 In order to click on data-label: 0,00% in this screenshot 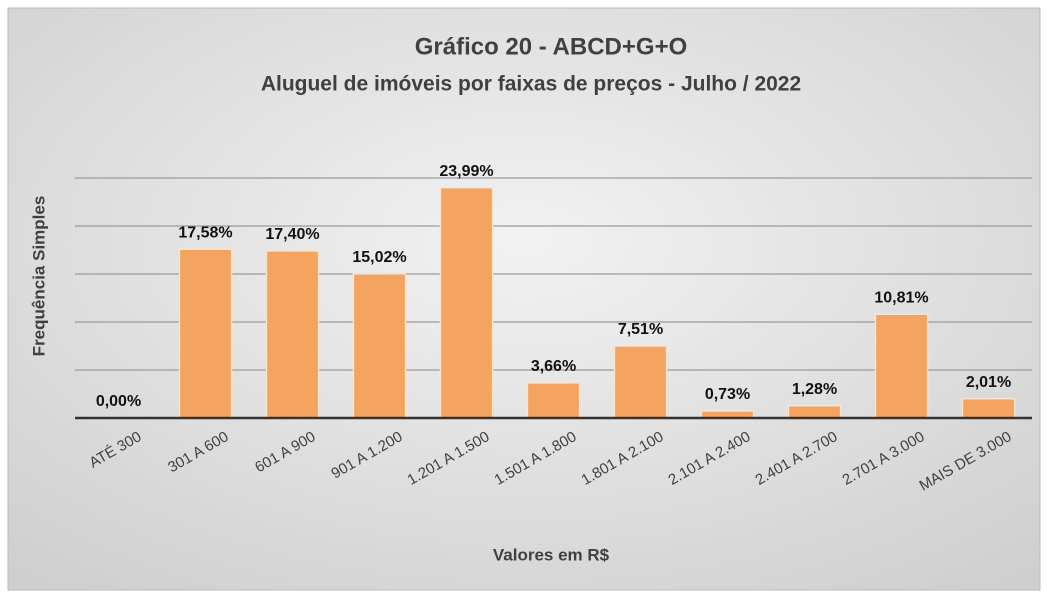, I will do `click(118, 401)`.